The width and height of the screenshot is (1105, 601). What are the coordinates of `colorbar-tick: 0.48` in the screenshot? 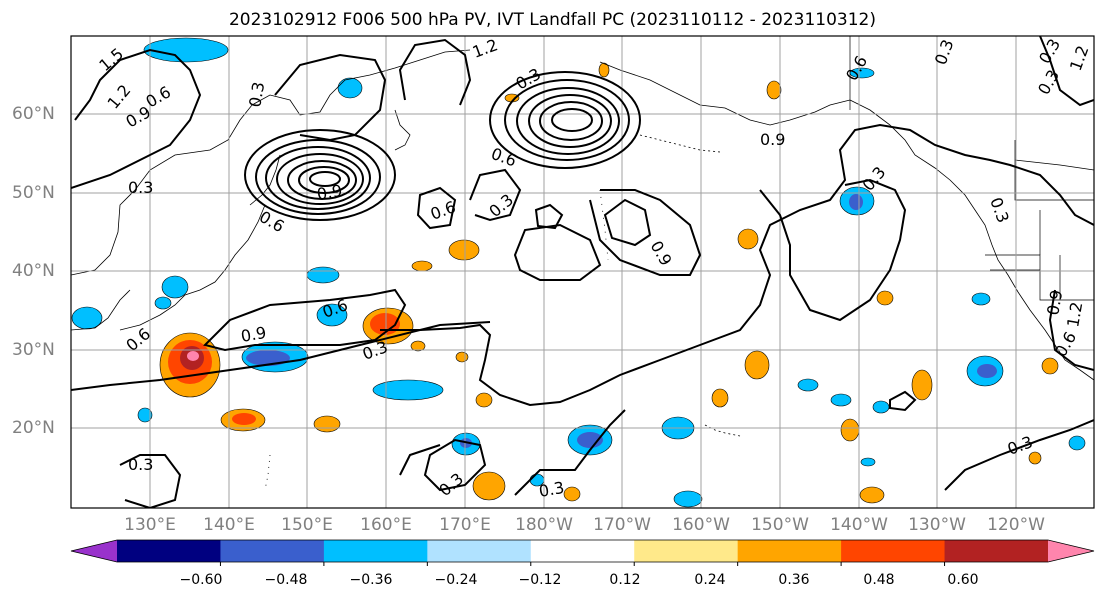 It's located at (879, 580).